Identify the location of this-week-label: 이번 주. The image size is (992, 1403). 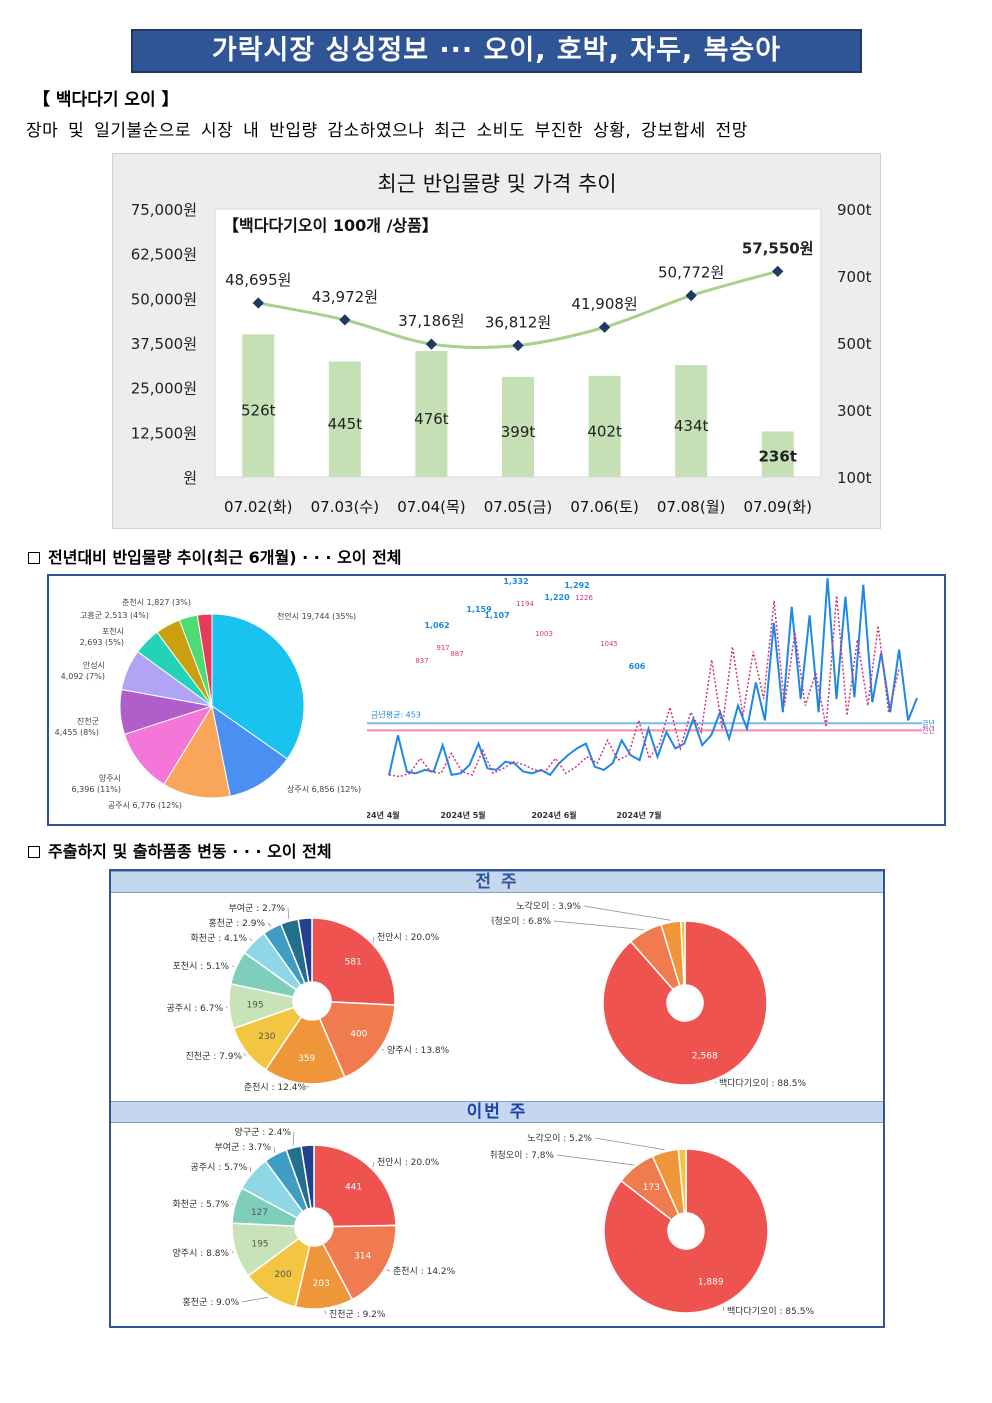
(497, 1112).